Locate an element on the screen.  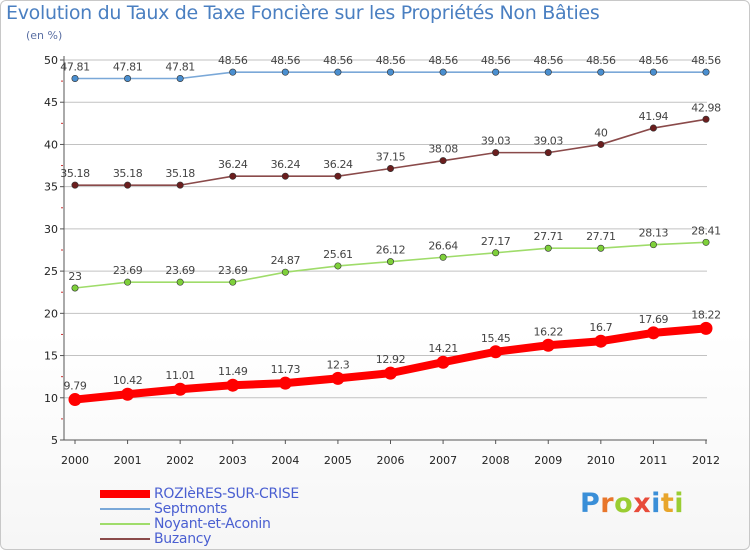
proxiti-logo: Proxiti is located at coordinates (632, 503).